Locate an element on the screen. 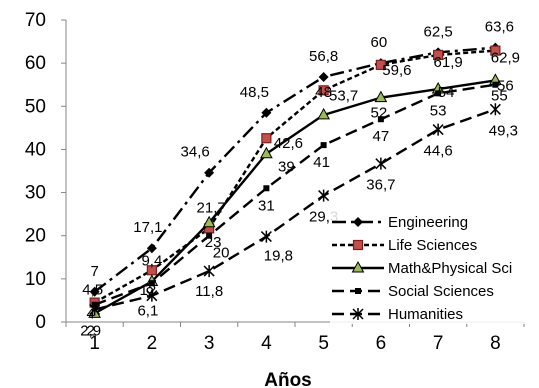 The height and width of the screenshot is (388, 539). data-label: 12 is located at coordinates (148, 290).